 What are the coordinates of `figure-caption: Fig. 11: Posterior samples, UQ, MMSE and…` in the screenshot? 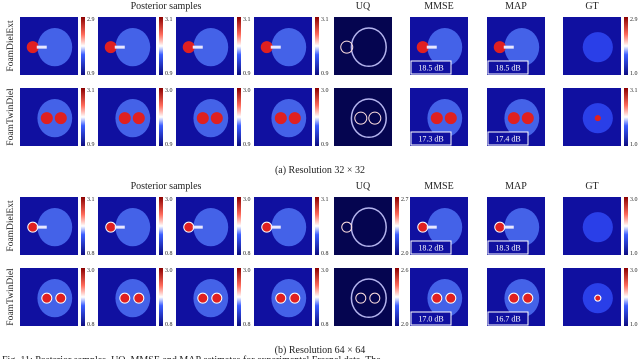 It's located at (191, 357).